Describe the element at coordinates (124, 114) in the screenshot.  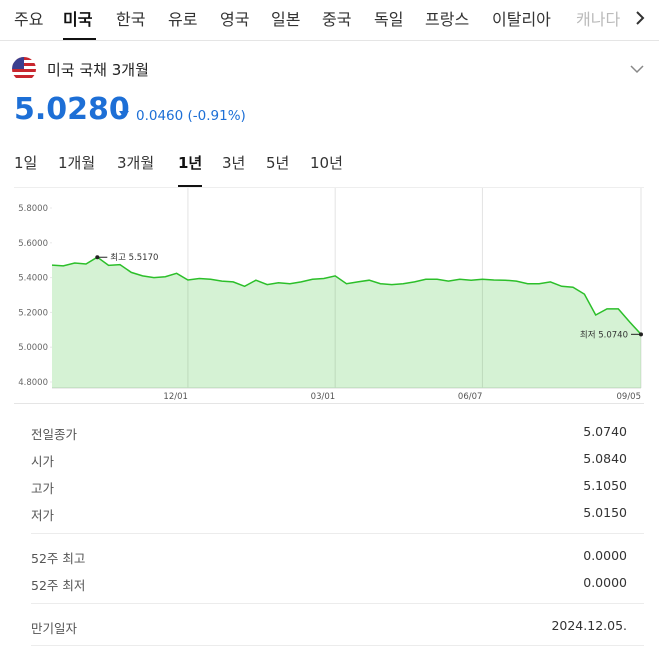
I see `down-arrow` at that location.